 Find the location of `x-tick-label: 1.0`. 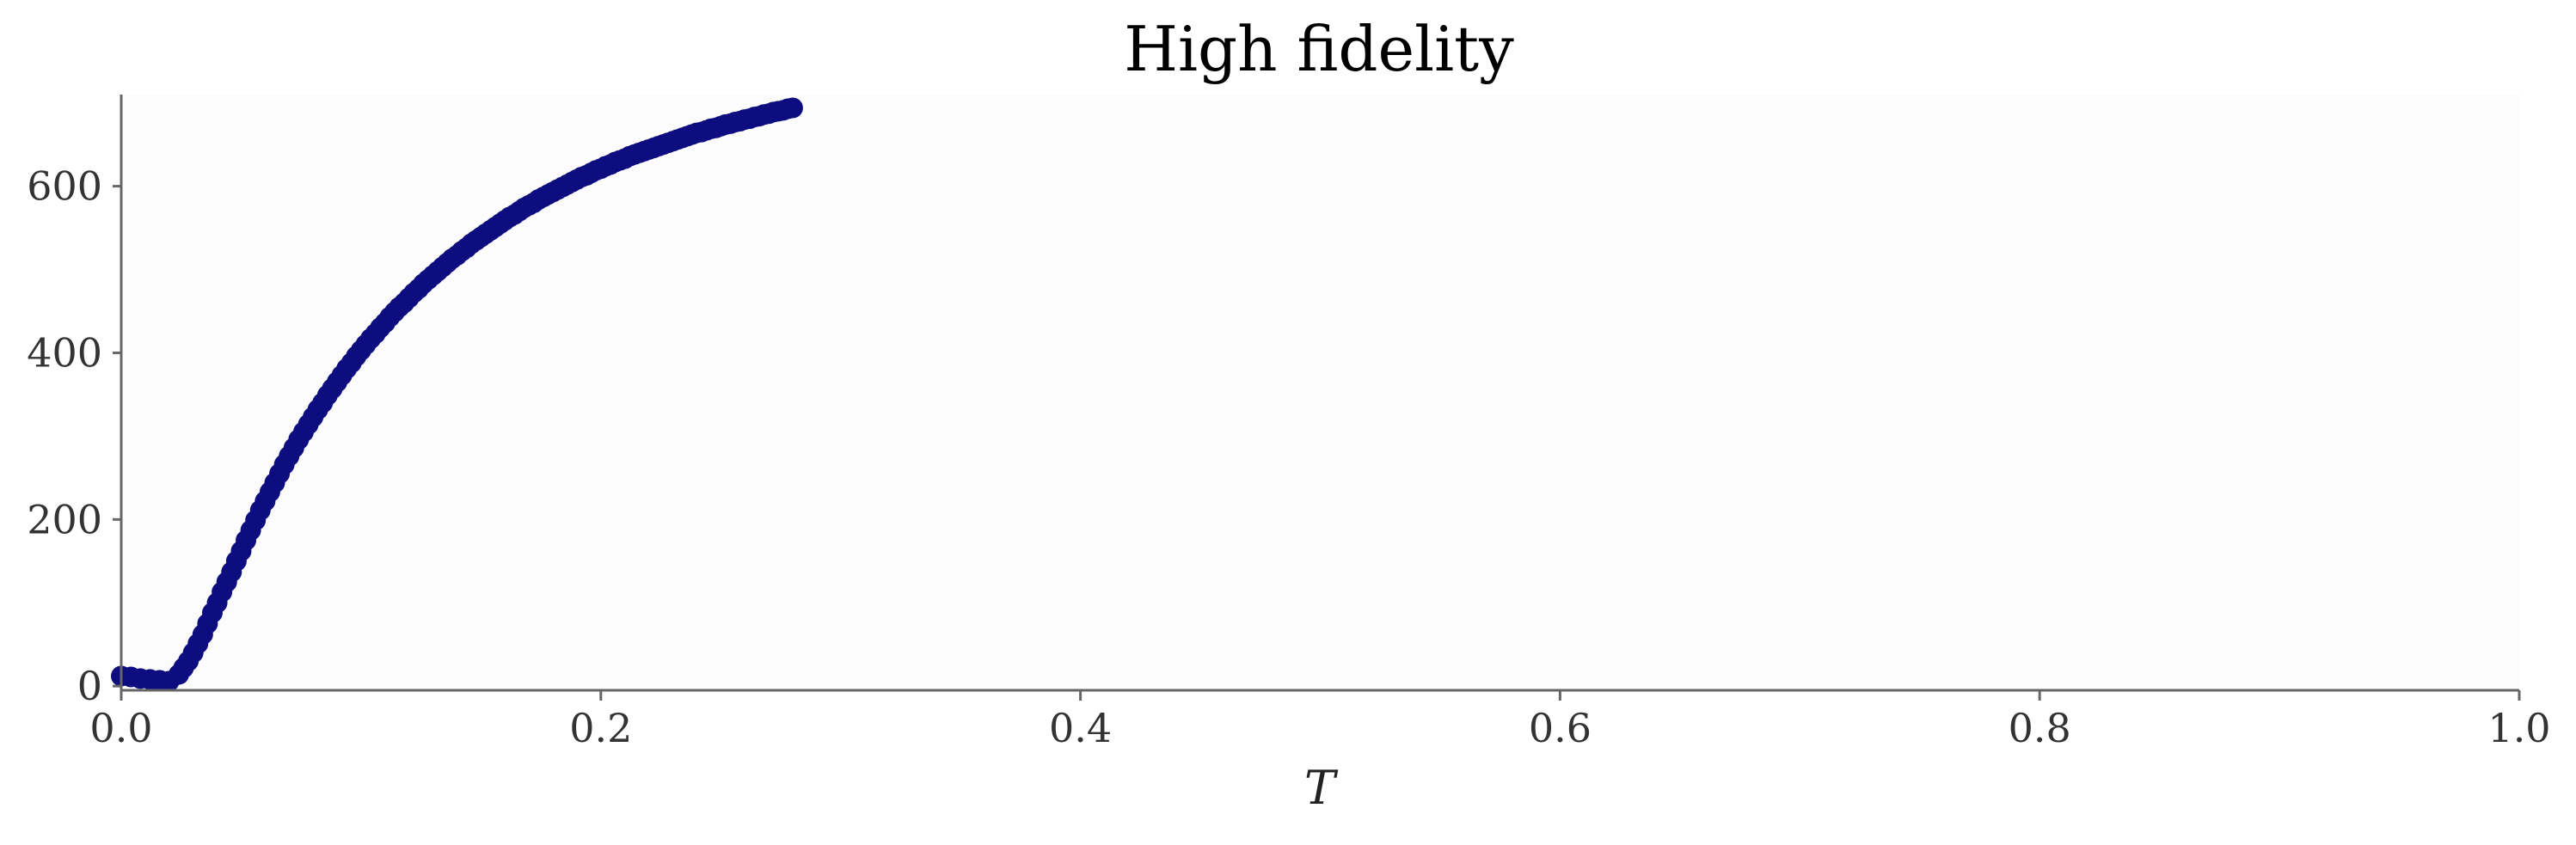

x-tick-label: 1.0 is located at coordinates (2518, 728).